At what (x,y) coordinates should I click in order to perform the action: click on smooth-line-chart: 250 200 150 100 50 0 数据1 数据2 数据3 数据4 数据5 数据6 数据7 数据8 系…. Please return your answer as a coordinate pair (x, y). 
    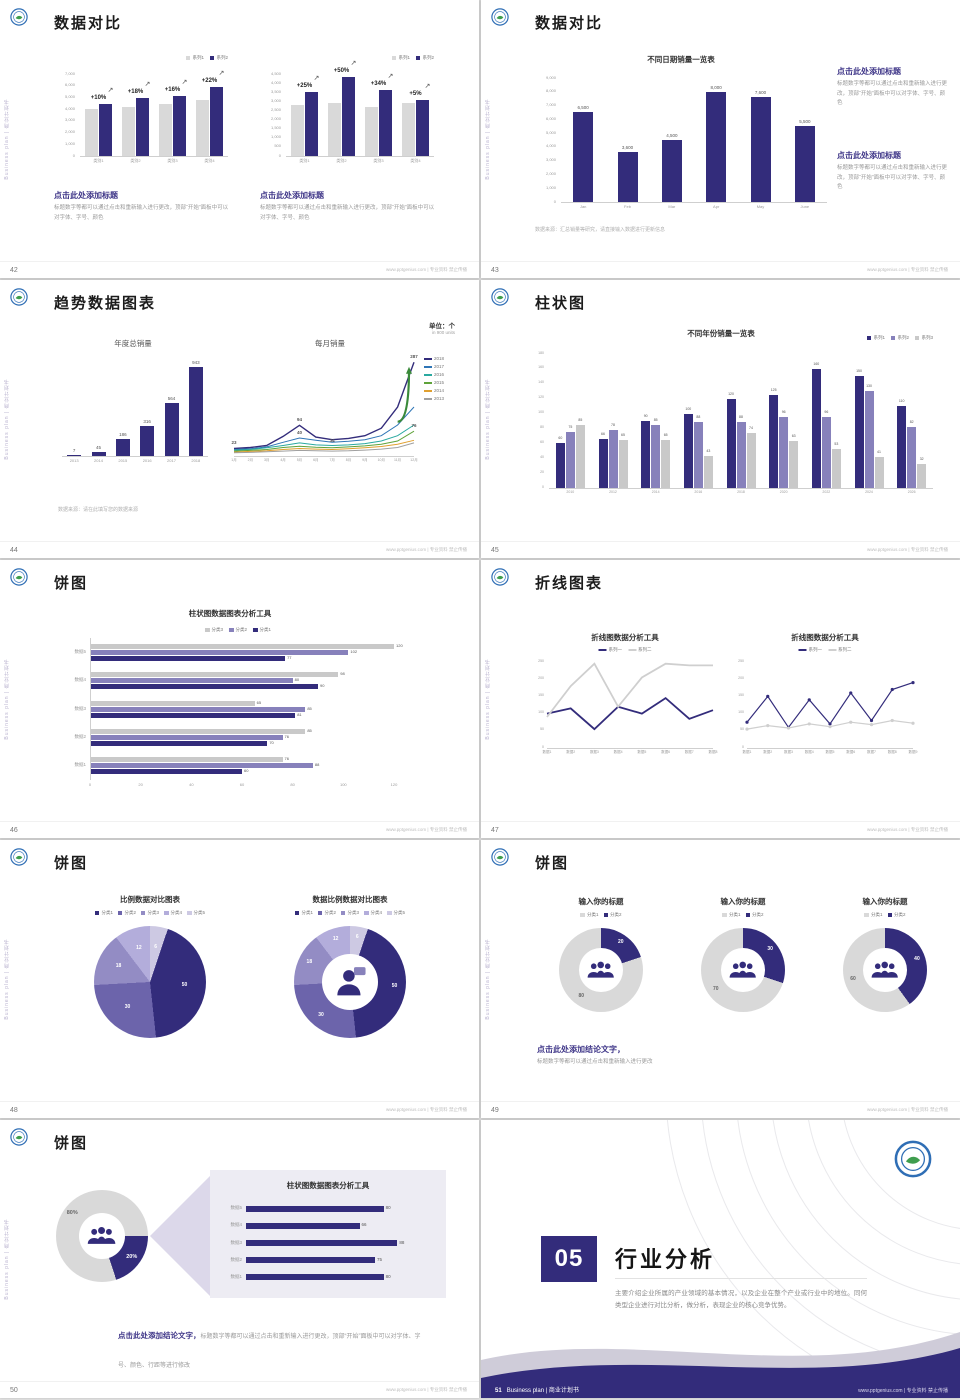
    Looking at the image, I should click on (625, 702).